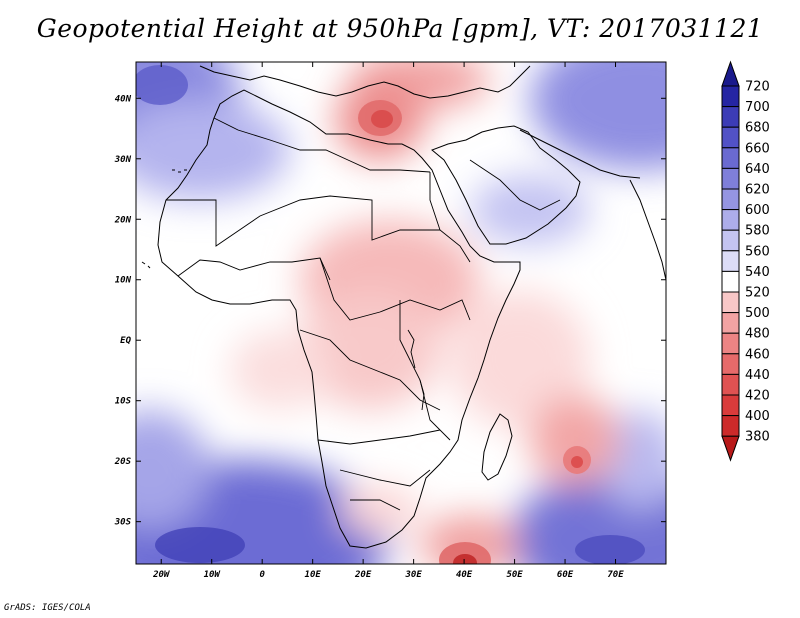 The image size is (800, 618). What do you see at coordinates (125, 341) in the screenshot?
I see `y-tick-label: EQ` at bounding box center [125, 341].